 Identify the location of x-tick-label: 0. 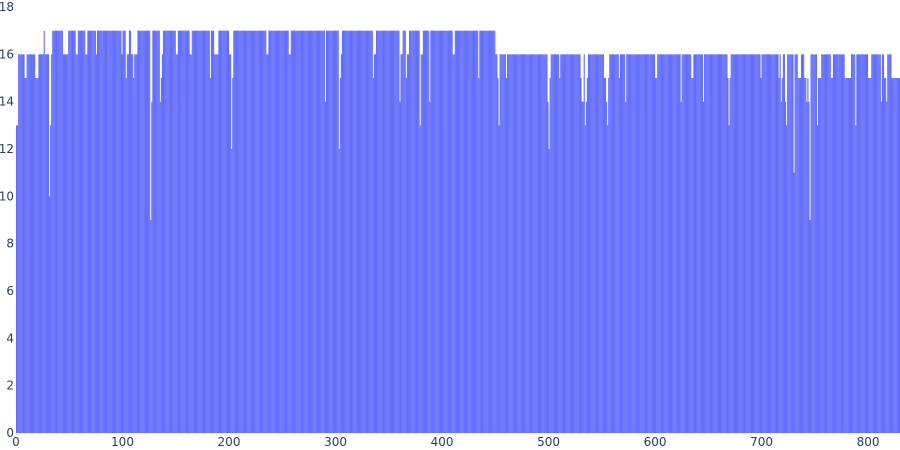
(16, 442).